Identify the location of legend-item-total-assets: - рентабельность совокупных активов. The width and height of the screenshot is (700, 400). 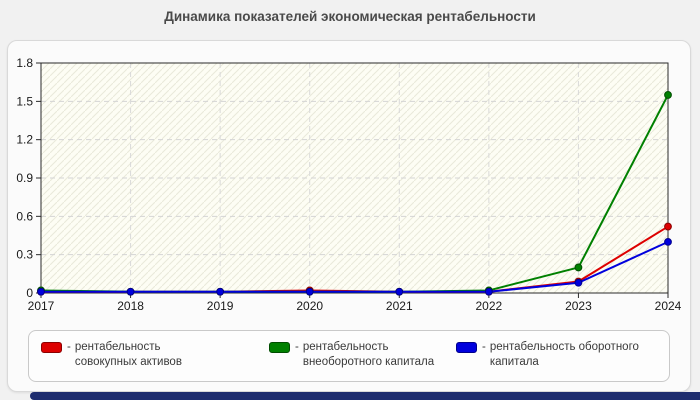
(133, 355).